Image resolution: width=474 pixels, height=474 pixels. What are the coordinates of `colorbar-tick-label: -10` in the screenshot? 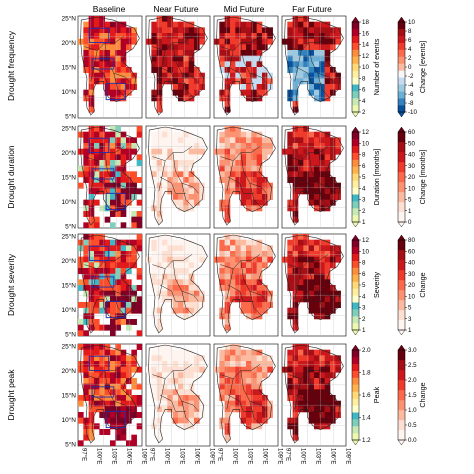 It's located at (413, 112).